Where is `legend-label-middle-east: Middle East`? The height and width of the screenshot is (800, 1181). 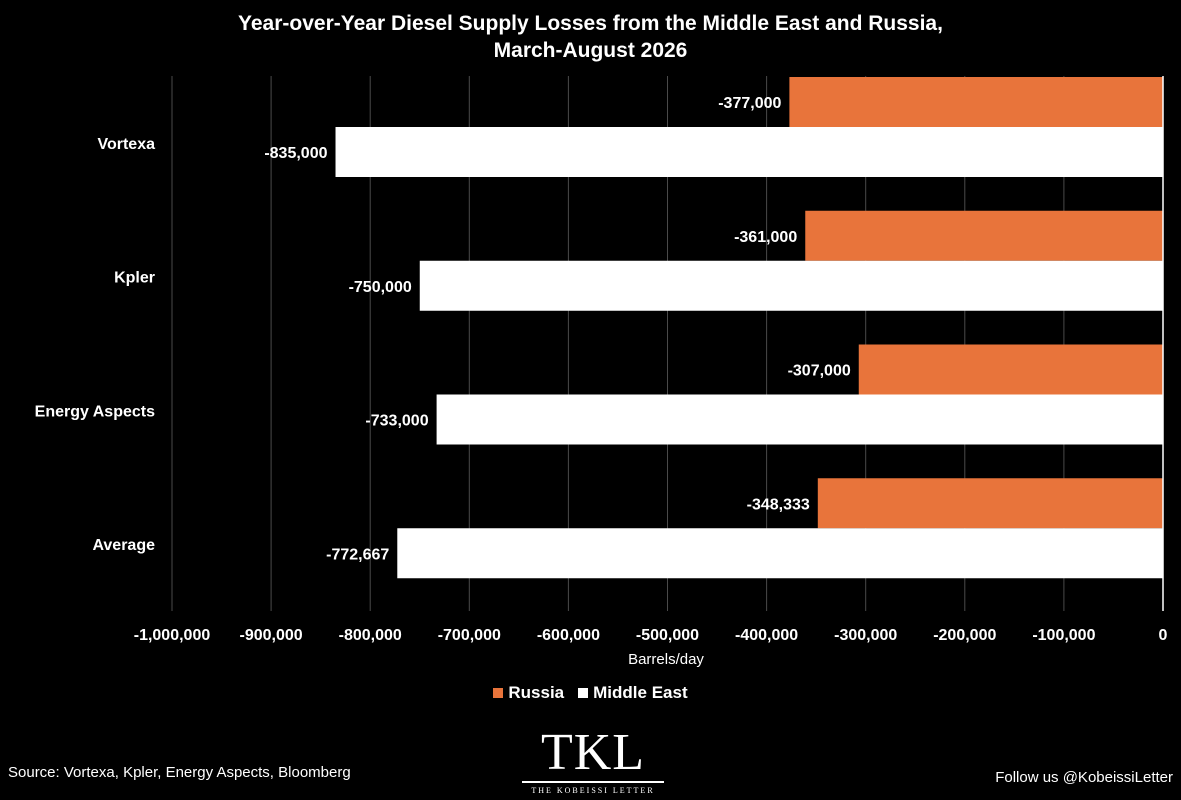 legend-label-middle-east: Middle East is located at coordinates (640, 692).